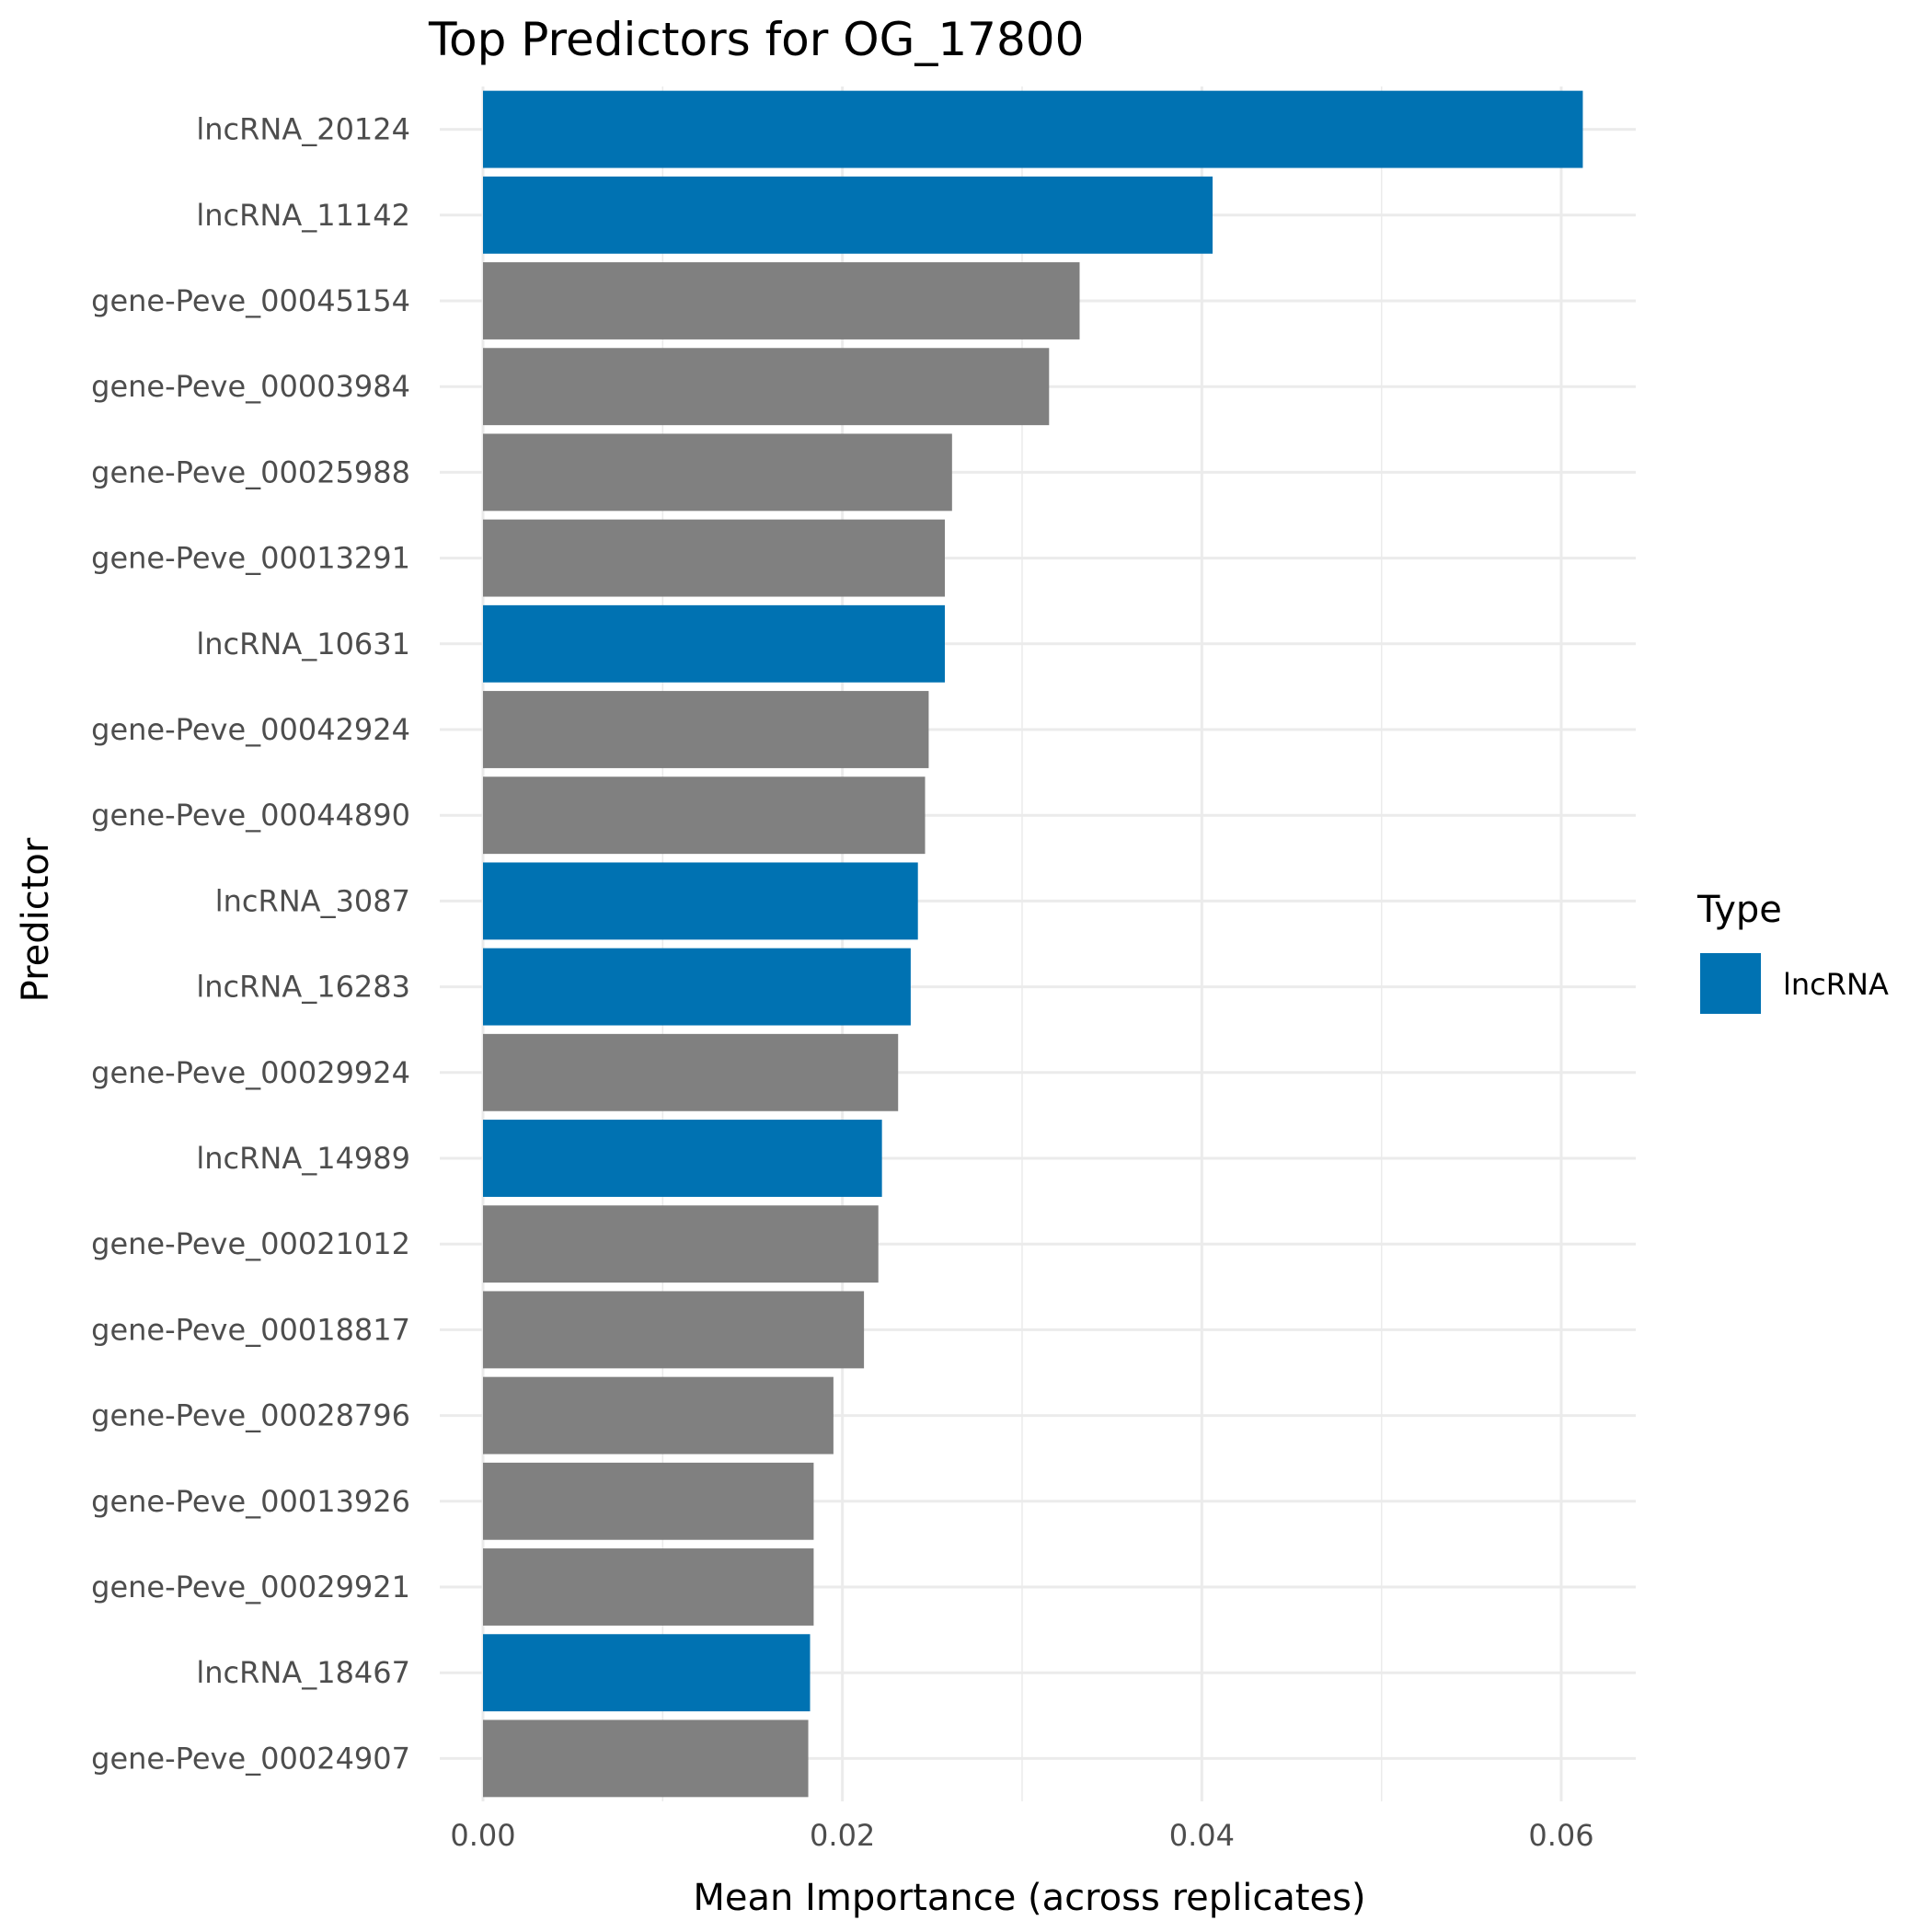 The width and height of the screenshot is (1932, 1932). What do you see at coordinates (251, 1415) in the screenshot?
I see `y-tick-label: gene-Peve_00028796` at bounding box center [251, 1415].